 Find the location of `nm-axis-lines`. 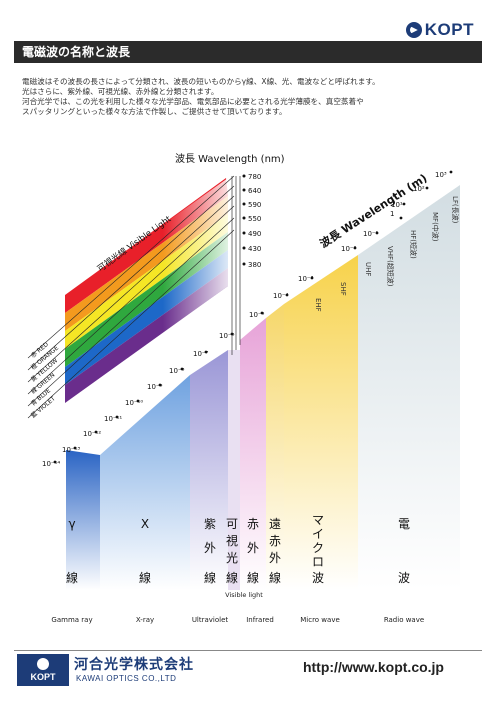

nm-axis-lines is located at coordinates (236, 265).